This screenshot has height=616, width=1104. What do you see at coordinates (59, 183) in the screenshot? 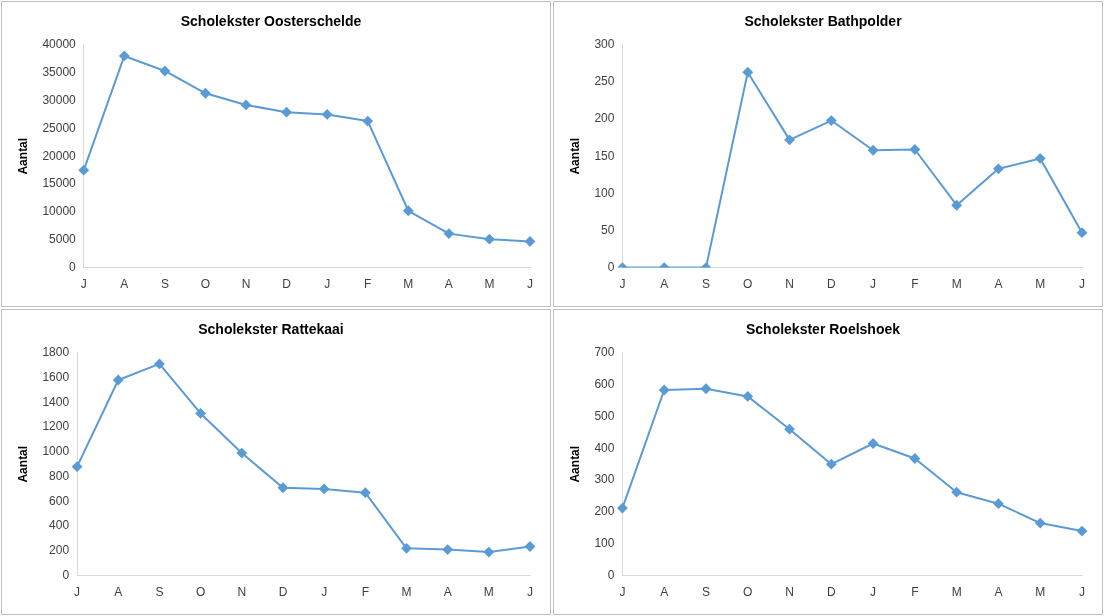
I see `y-tick-label: 15000` at bounding box center [59, 183].